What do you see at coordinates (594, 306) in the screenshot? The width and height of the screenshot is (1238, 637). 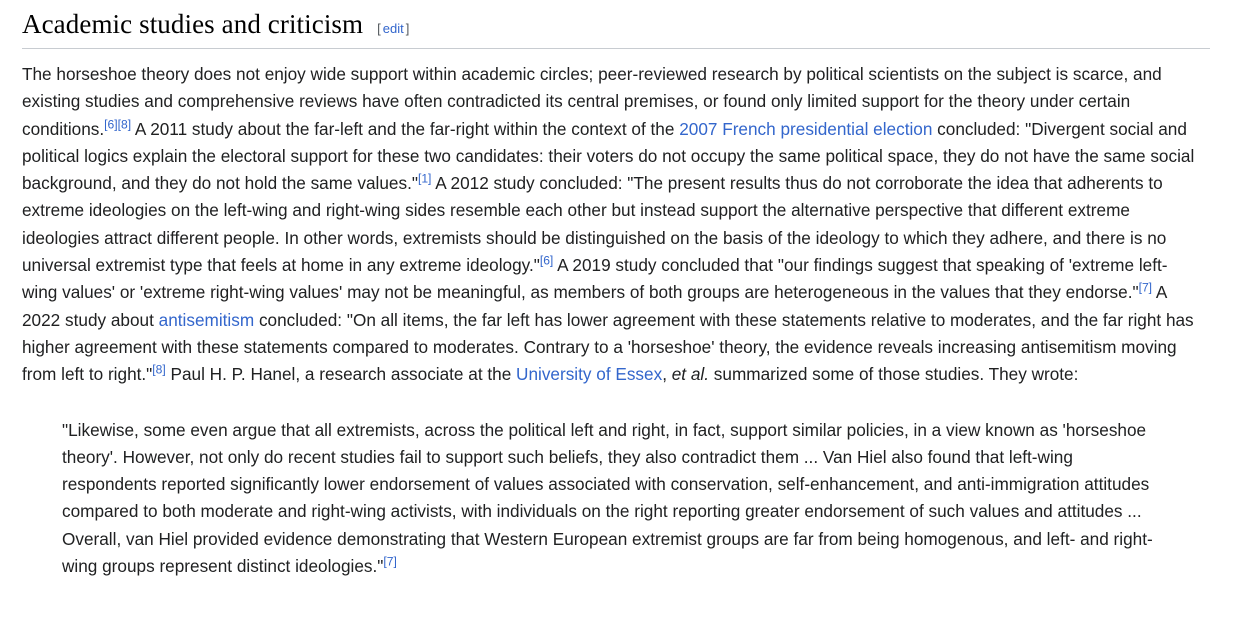 I see `para-sentence-6: A 2022 study about` at bounding box center [594, 306].